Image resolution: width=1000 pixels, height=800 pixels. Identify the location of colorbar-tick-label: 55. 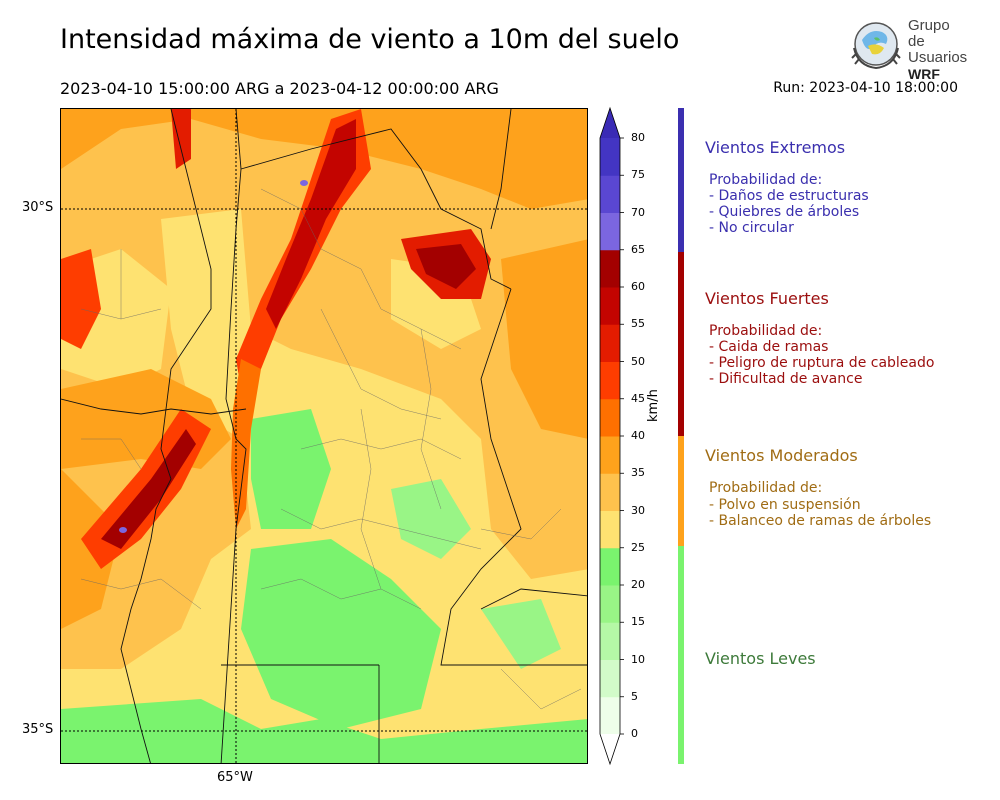
(638, 324).